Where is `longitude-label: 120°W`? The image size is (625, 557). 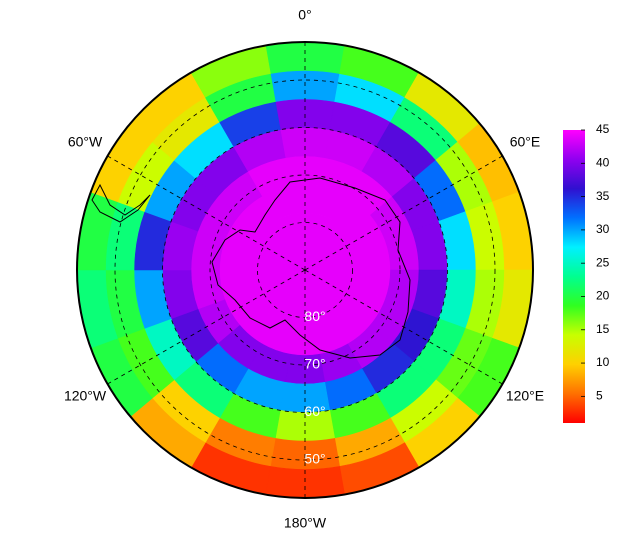 longitude-label: 120°W is located at coordinates (85, 396).